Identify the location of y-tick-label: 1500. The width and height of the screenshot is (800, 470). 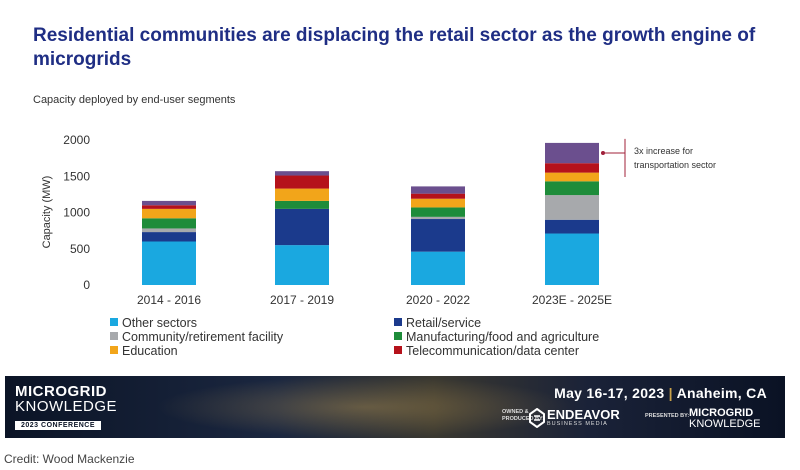
(76, 176).